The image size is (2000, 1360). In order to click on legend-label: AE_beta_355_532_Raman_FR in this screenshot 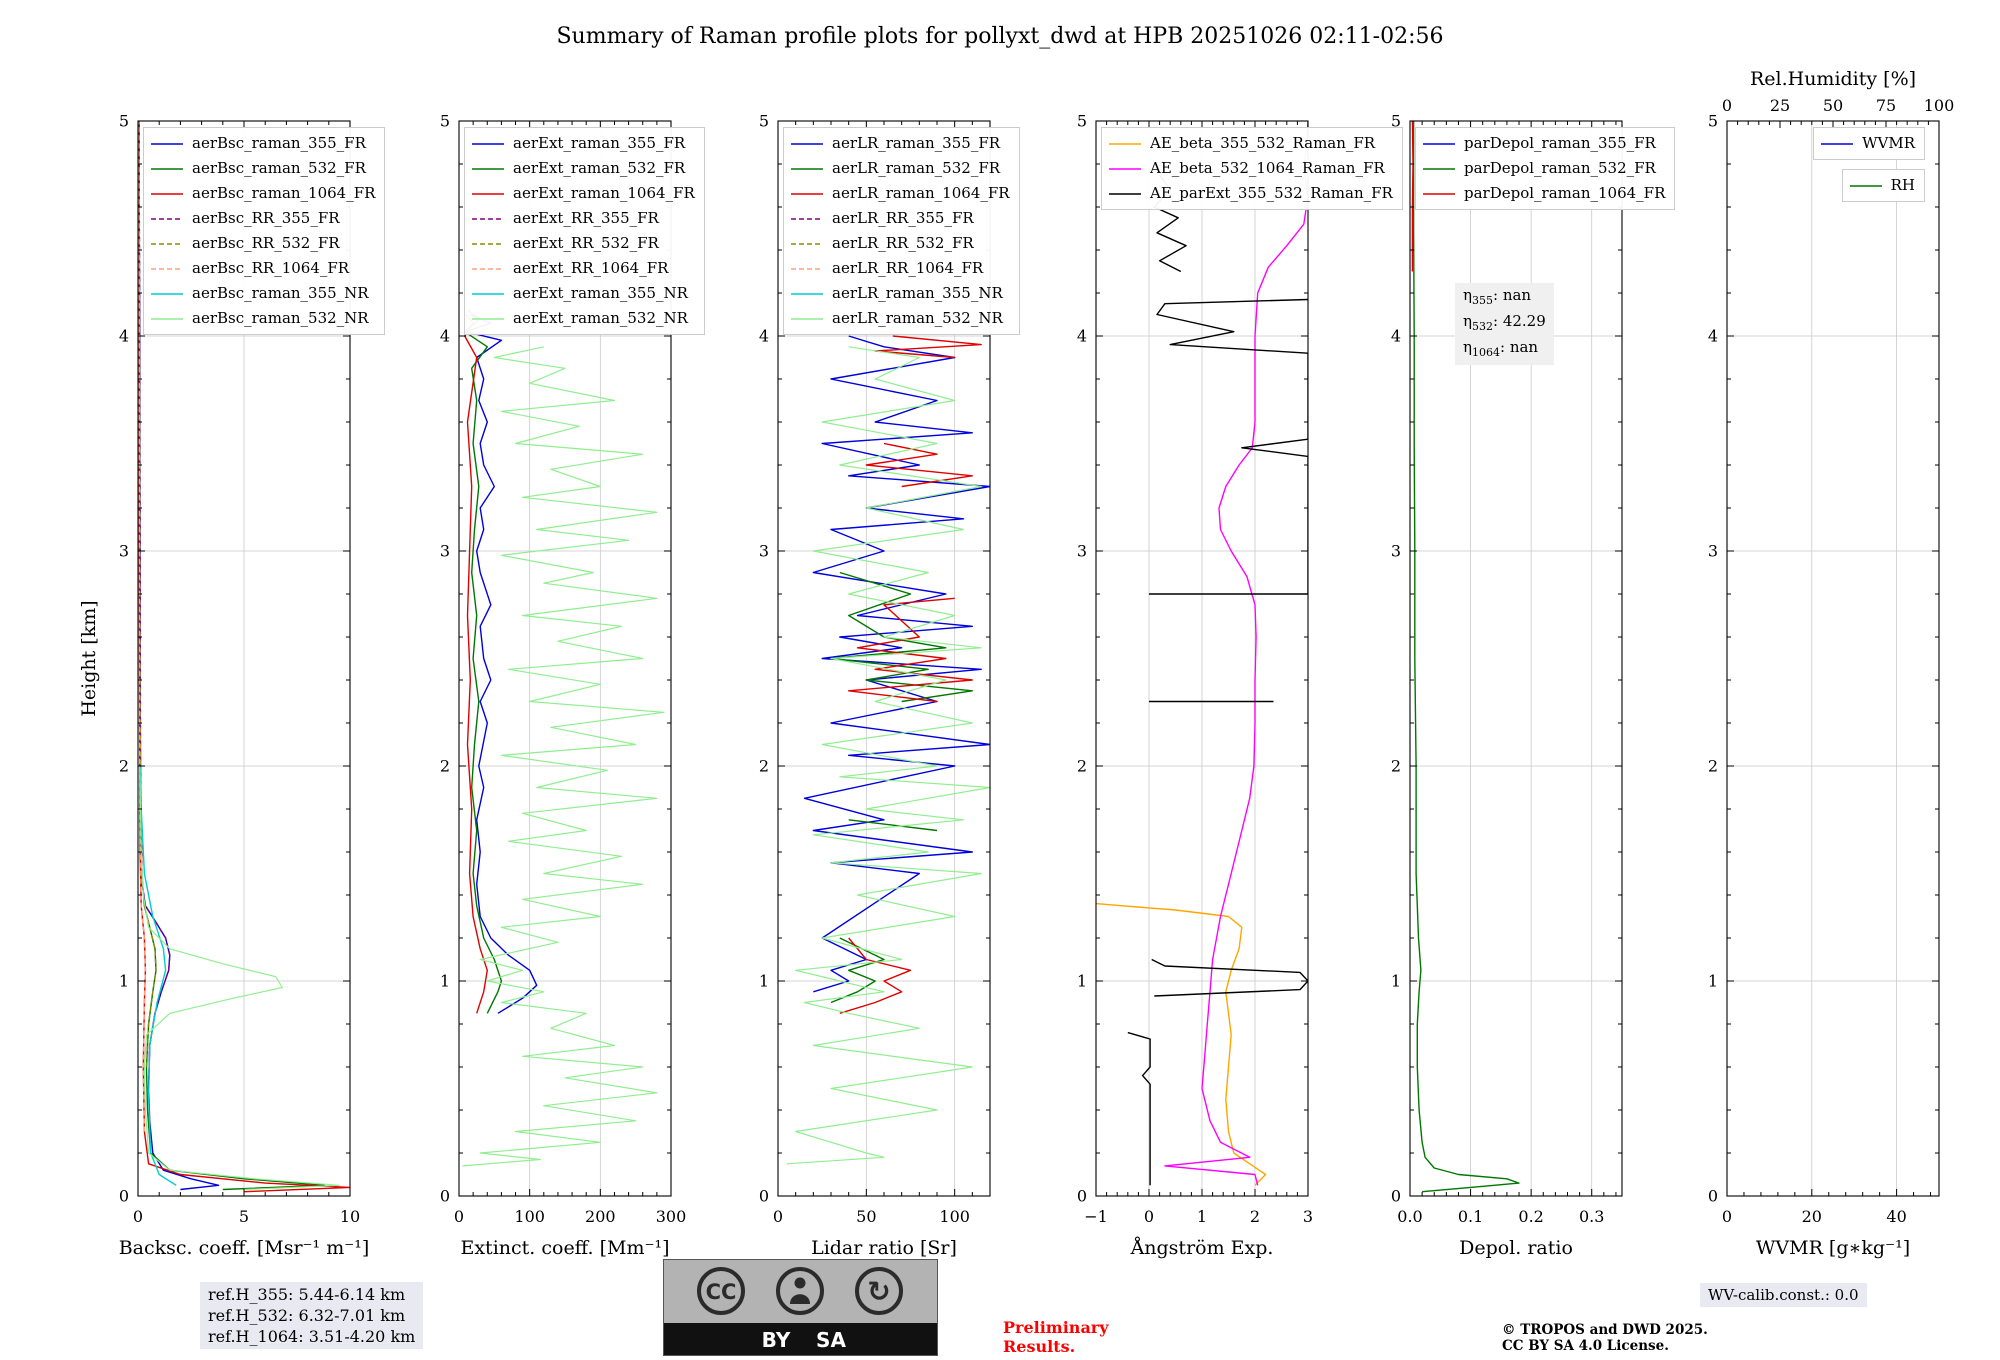, I will do `click(1263, 143)`.